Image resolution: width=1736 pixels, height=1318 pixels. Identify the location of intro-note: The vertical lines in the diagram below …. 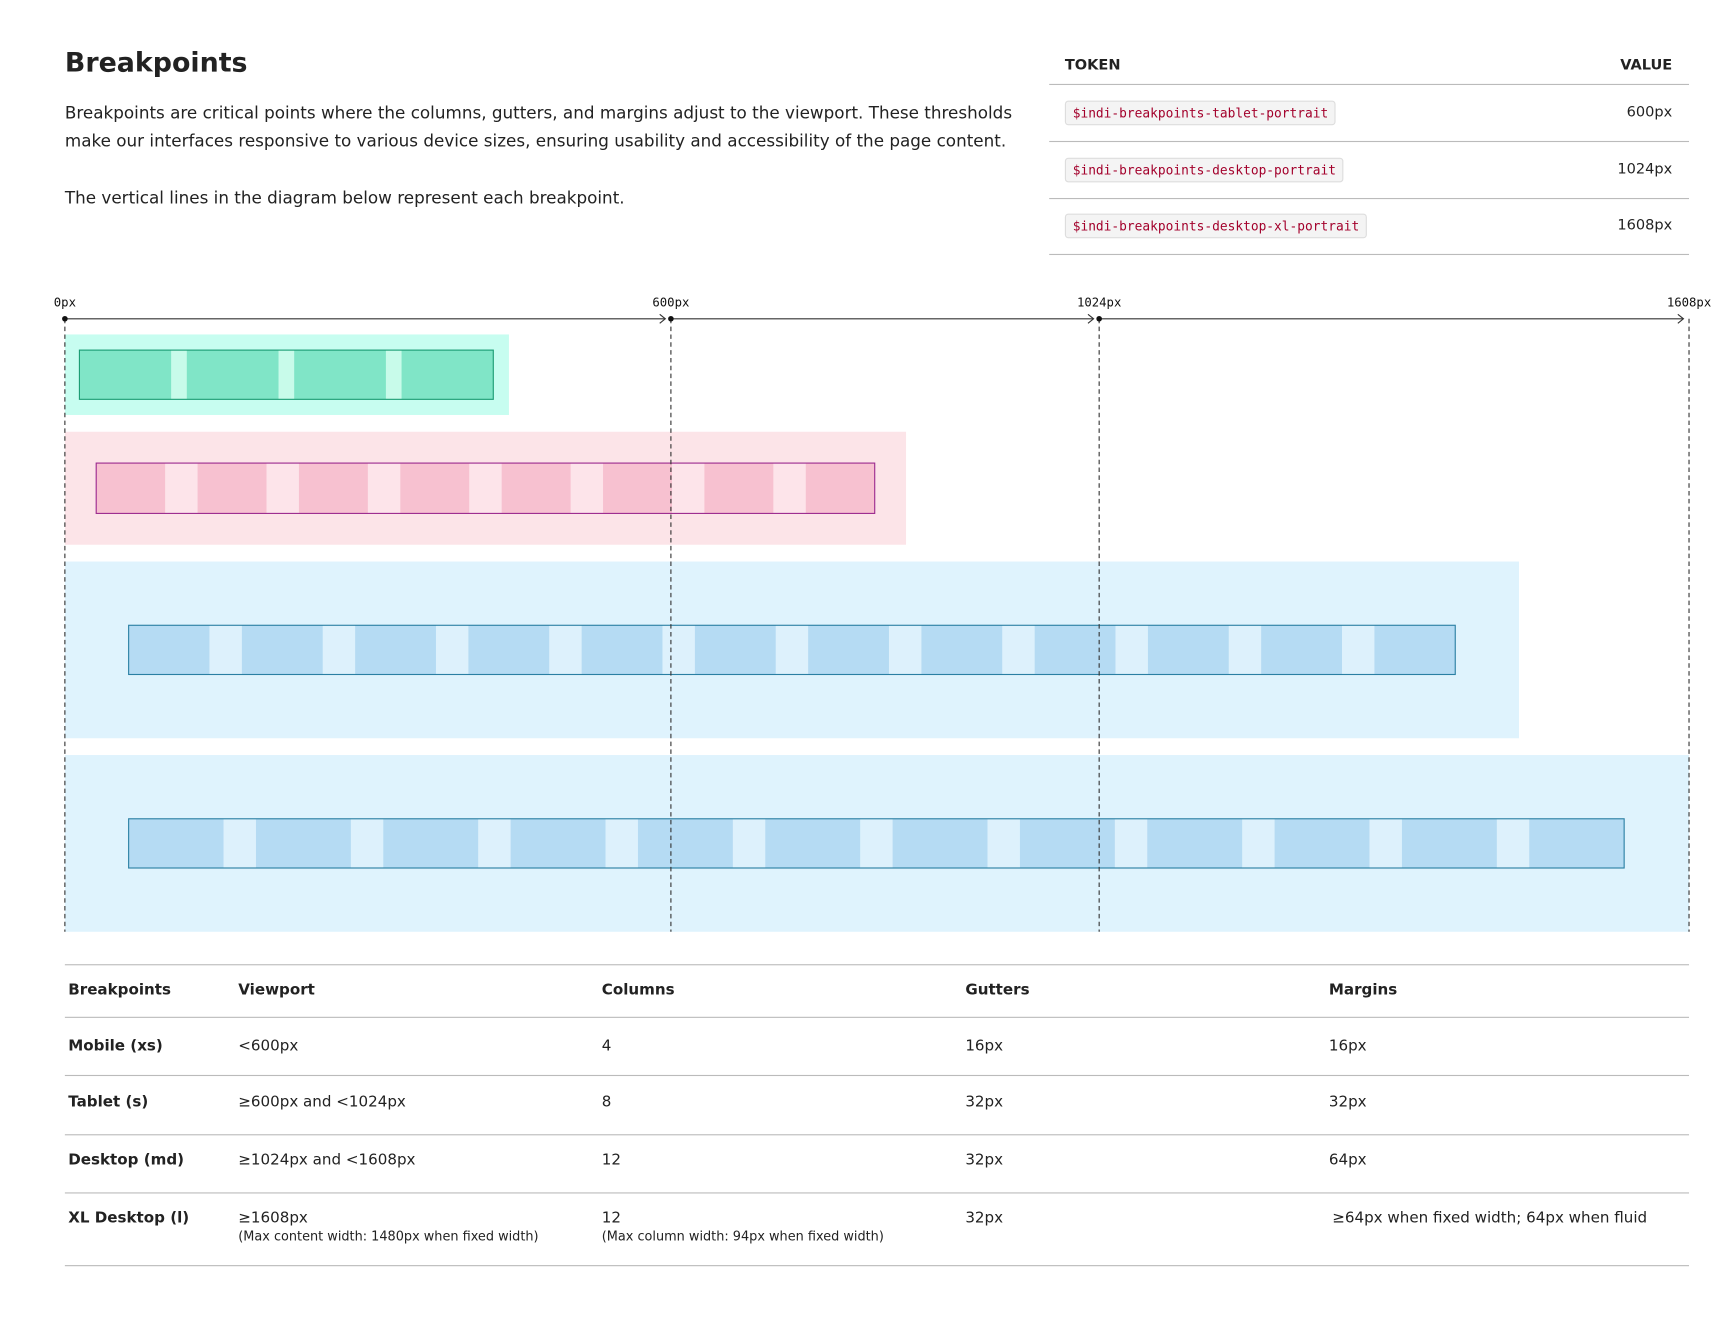
(344, 198).